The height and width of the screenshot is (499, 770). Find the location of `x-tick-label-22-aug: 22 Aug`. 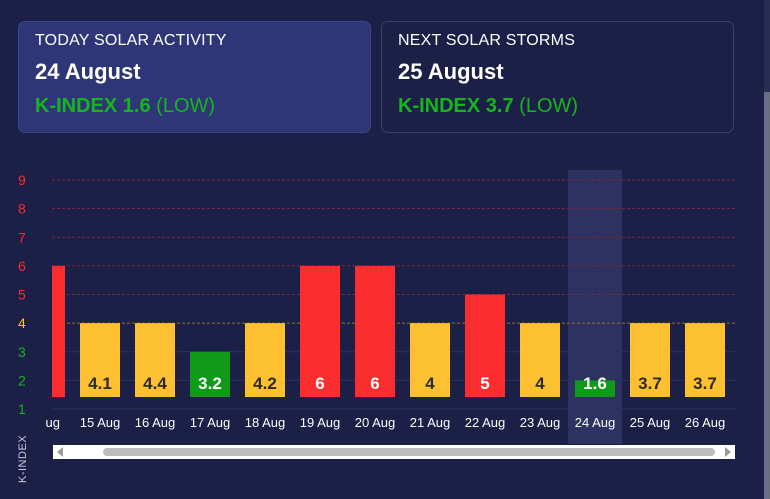

x-tick-label-22-aug: 22 Aug is located at coordinates (485, 422).